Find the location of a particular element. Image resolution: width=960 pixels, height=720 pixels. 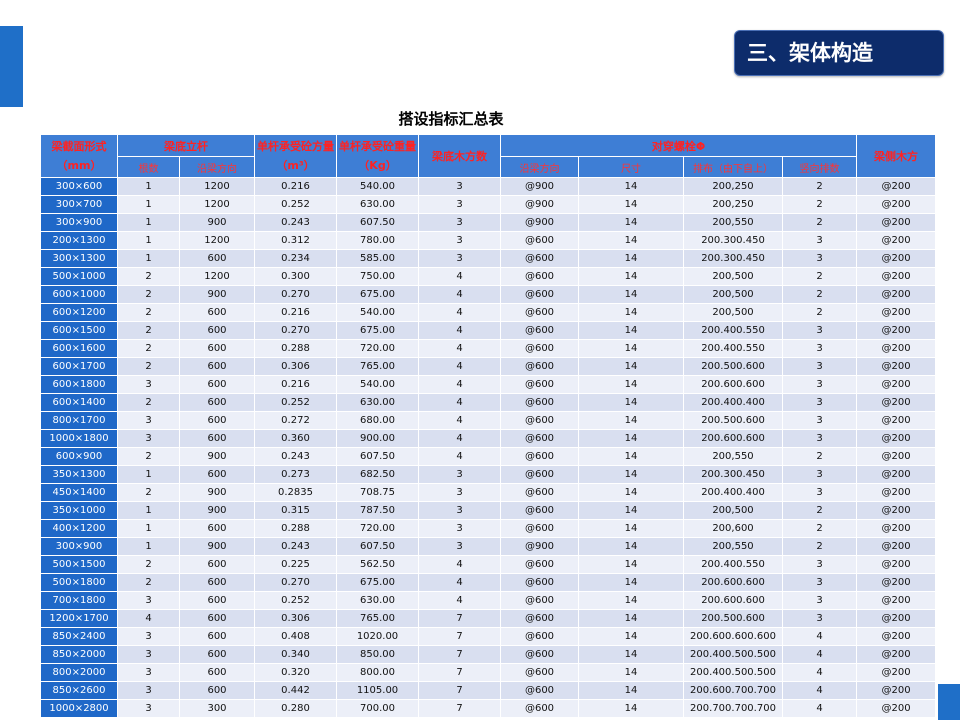

bolt-layout-cell: 200.400.500.500 is located at coordinates (733, 654).